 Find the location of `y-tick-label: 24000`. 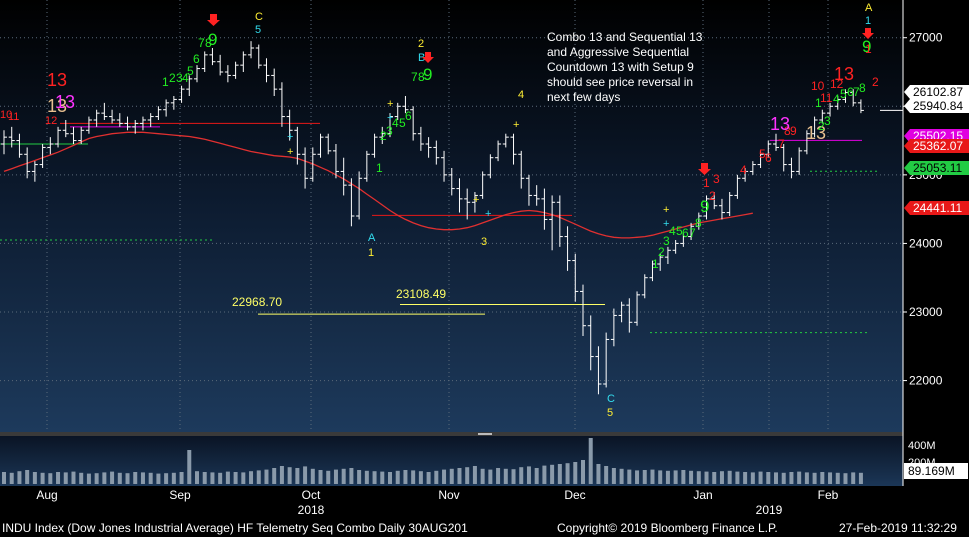

y-tick-label: 24000 is located at coordinates (926, 243).